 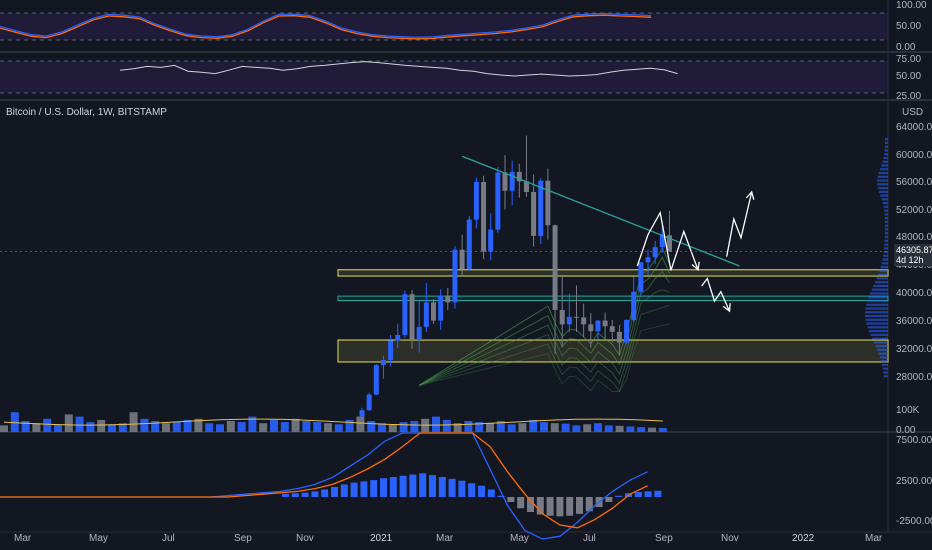 What do you see at coordinates (324, 480) in the screenshot?
I see `macd-signal-line` at bounding box center [324, 480].